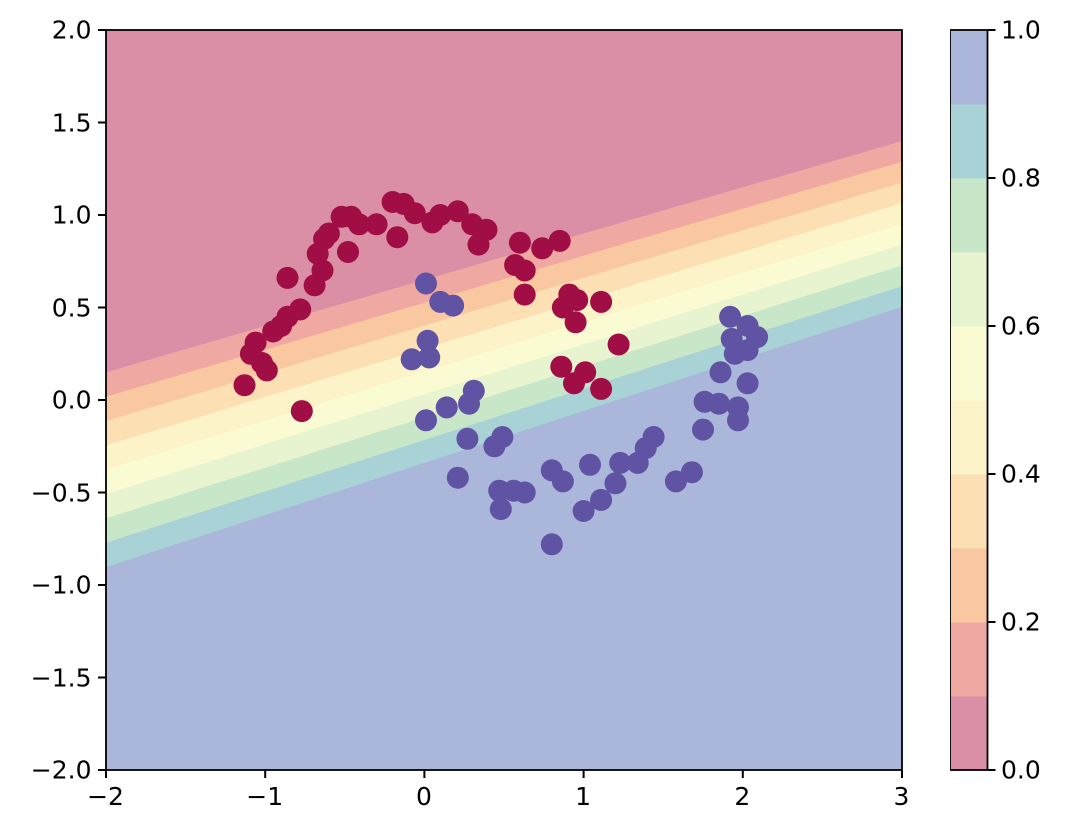  What do you see at coordinates (1021, 770) in the screenshot?
I see `colorbar-tick-label: 0.0` at bounding box center [1021, 770].